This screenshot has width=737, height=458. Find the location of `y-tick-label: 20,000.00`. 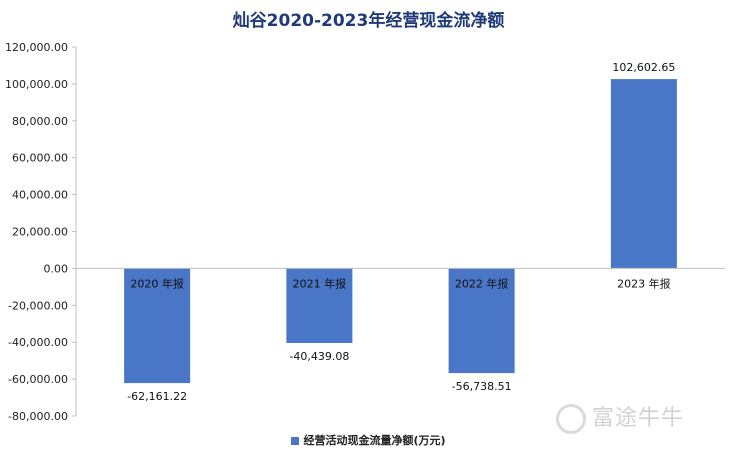

y-tick-label: 20,000.00 is located at coordinates (40, 232).